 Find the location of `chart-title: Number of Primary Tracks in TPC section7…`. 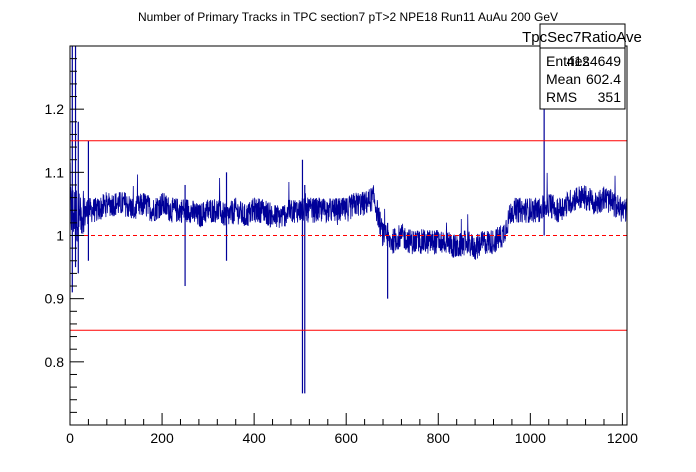

chart-title: Number of Primary Tracks in TPC section7… is located at coordinates (348, 17).